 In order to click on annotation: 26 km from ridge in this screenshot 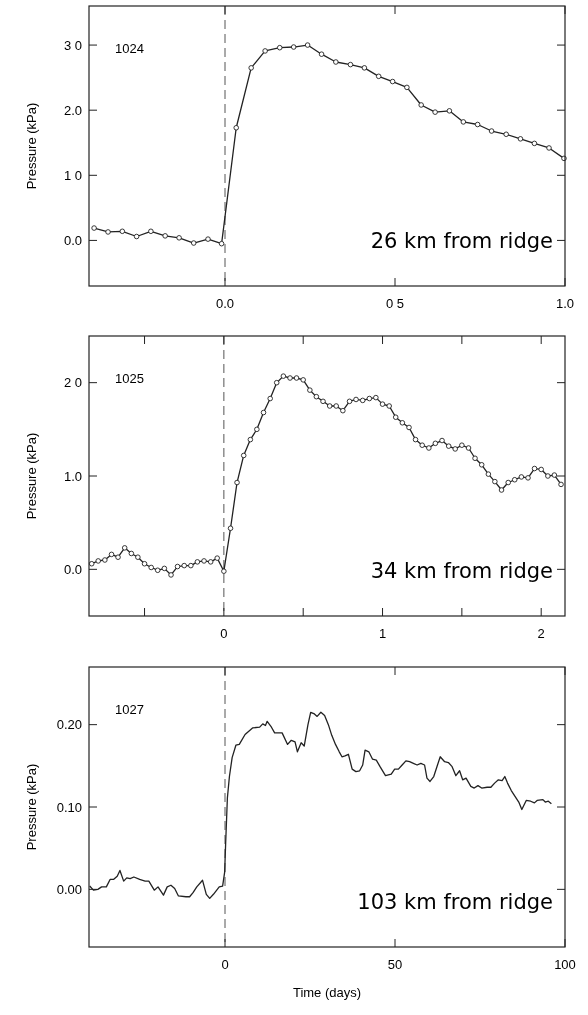, I will do `click(461, 241)`.